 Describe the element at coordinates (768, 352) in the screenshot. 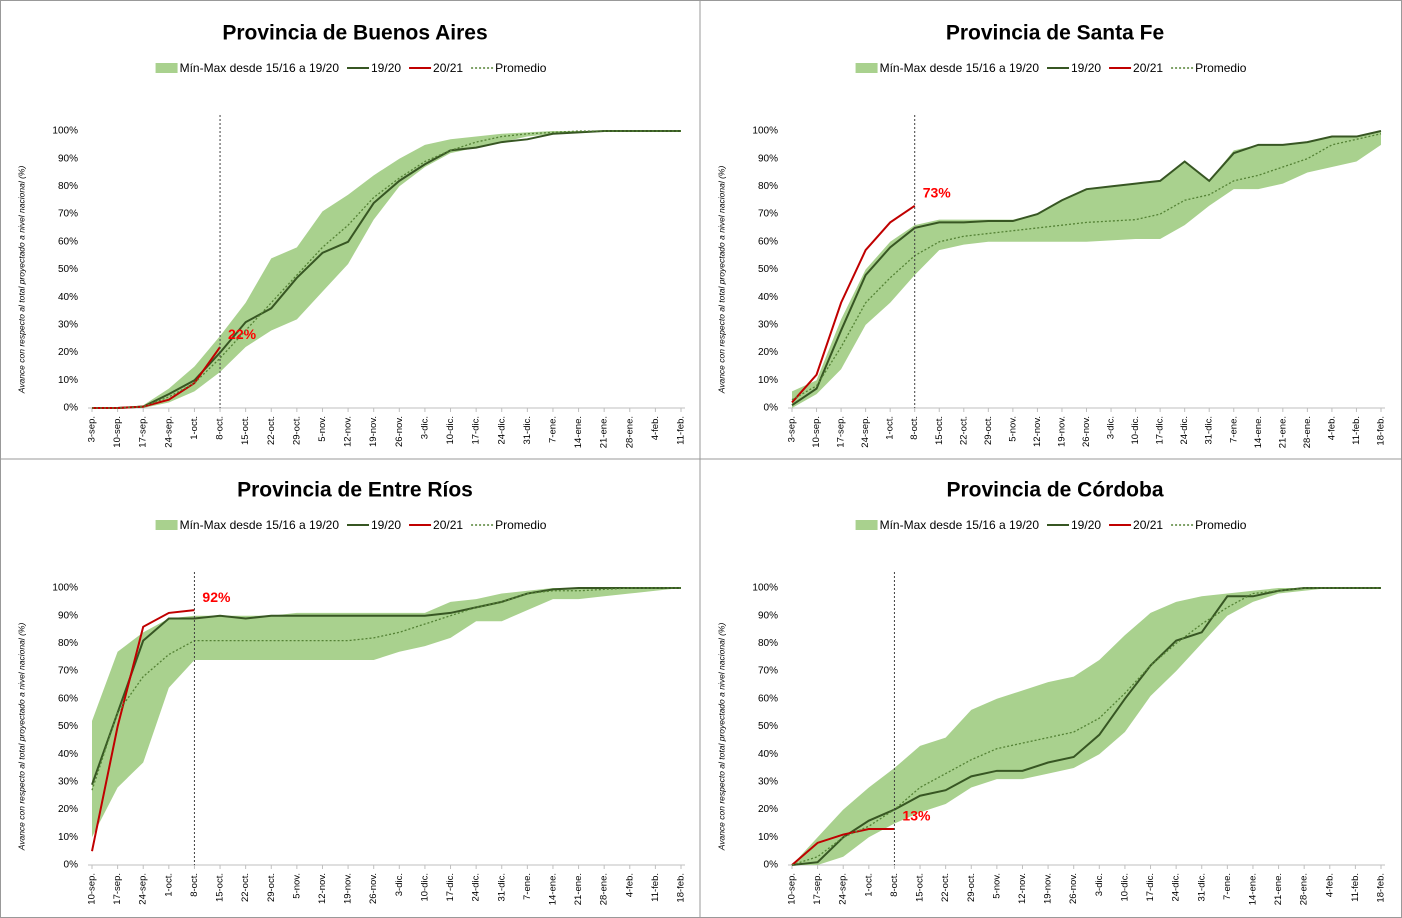

I see `y-tick-label: 20%` at that location.